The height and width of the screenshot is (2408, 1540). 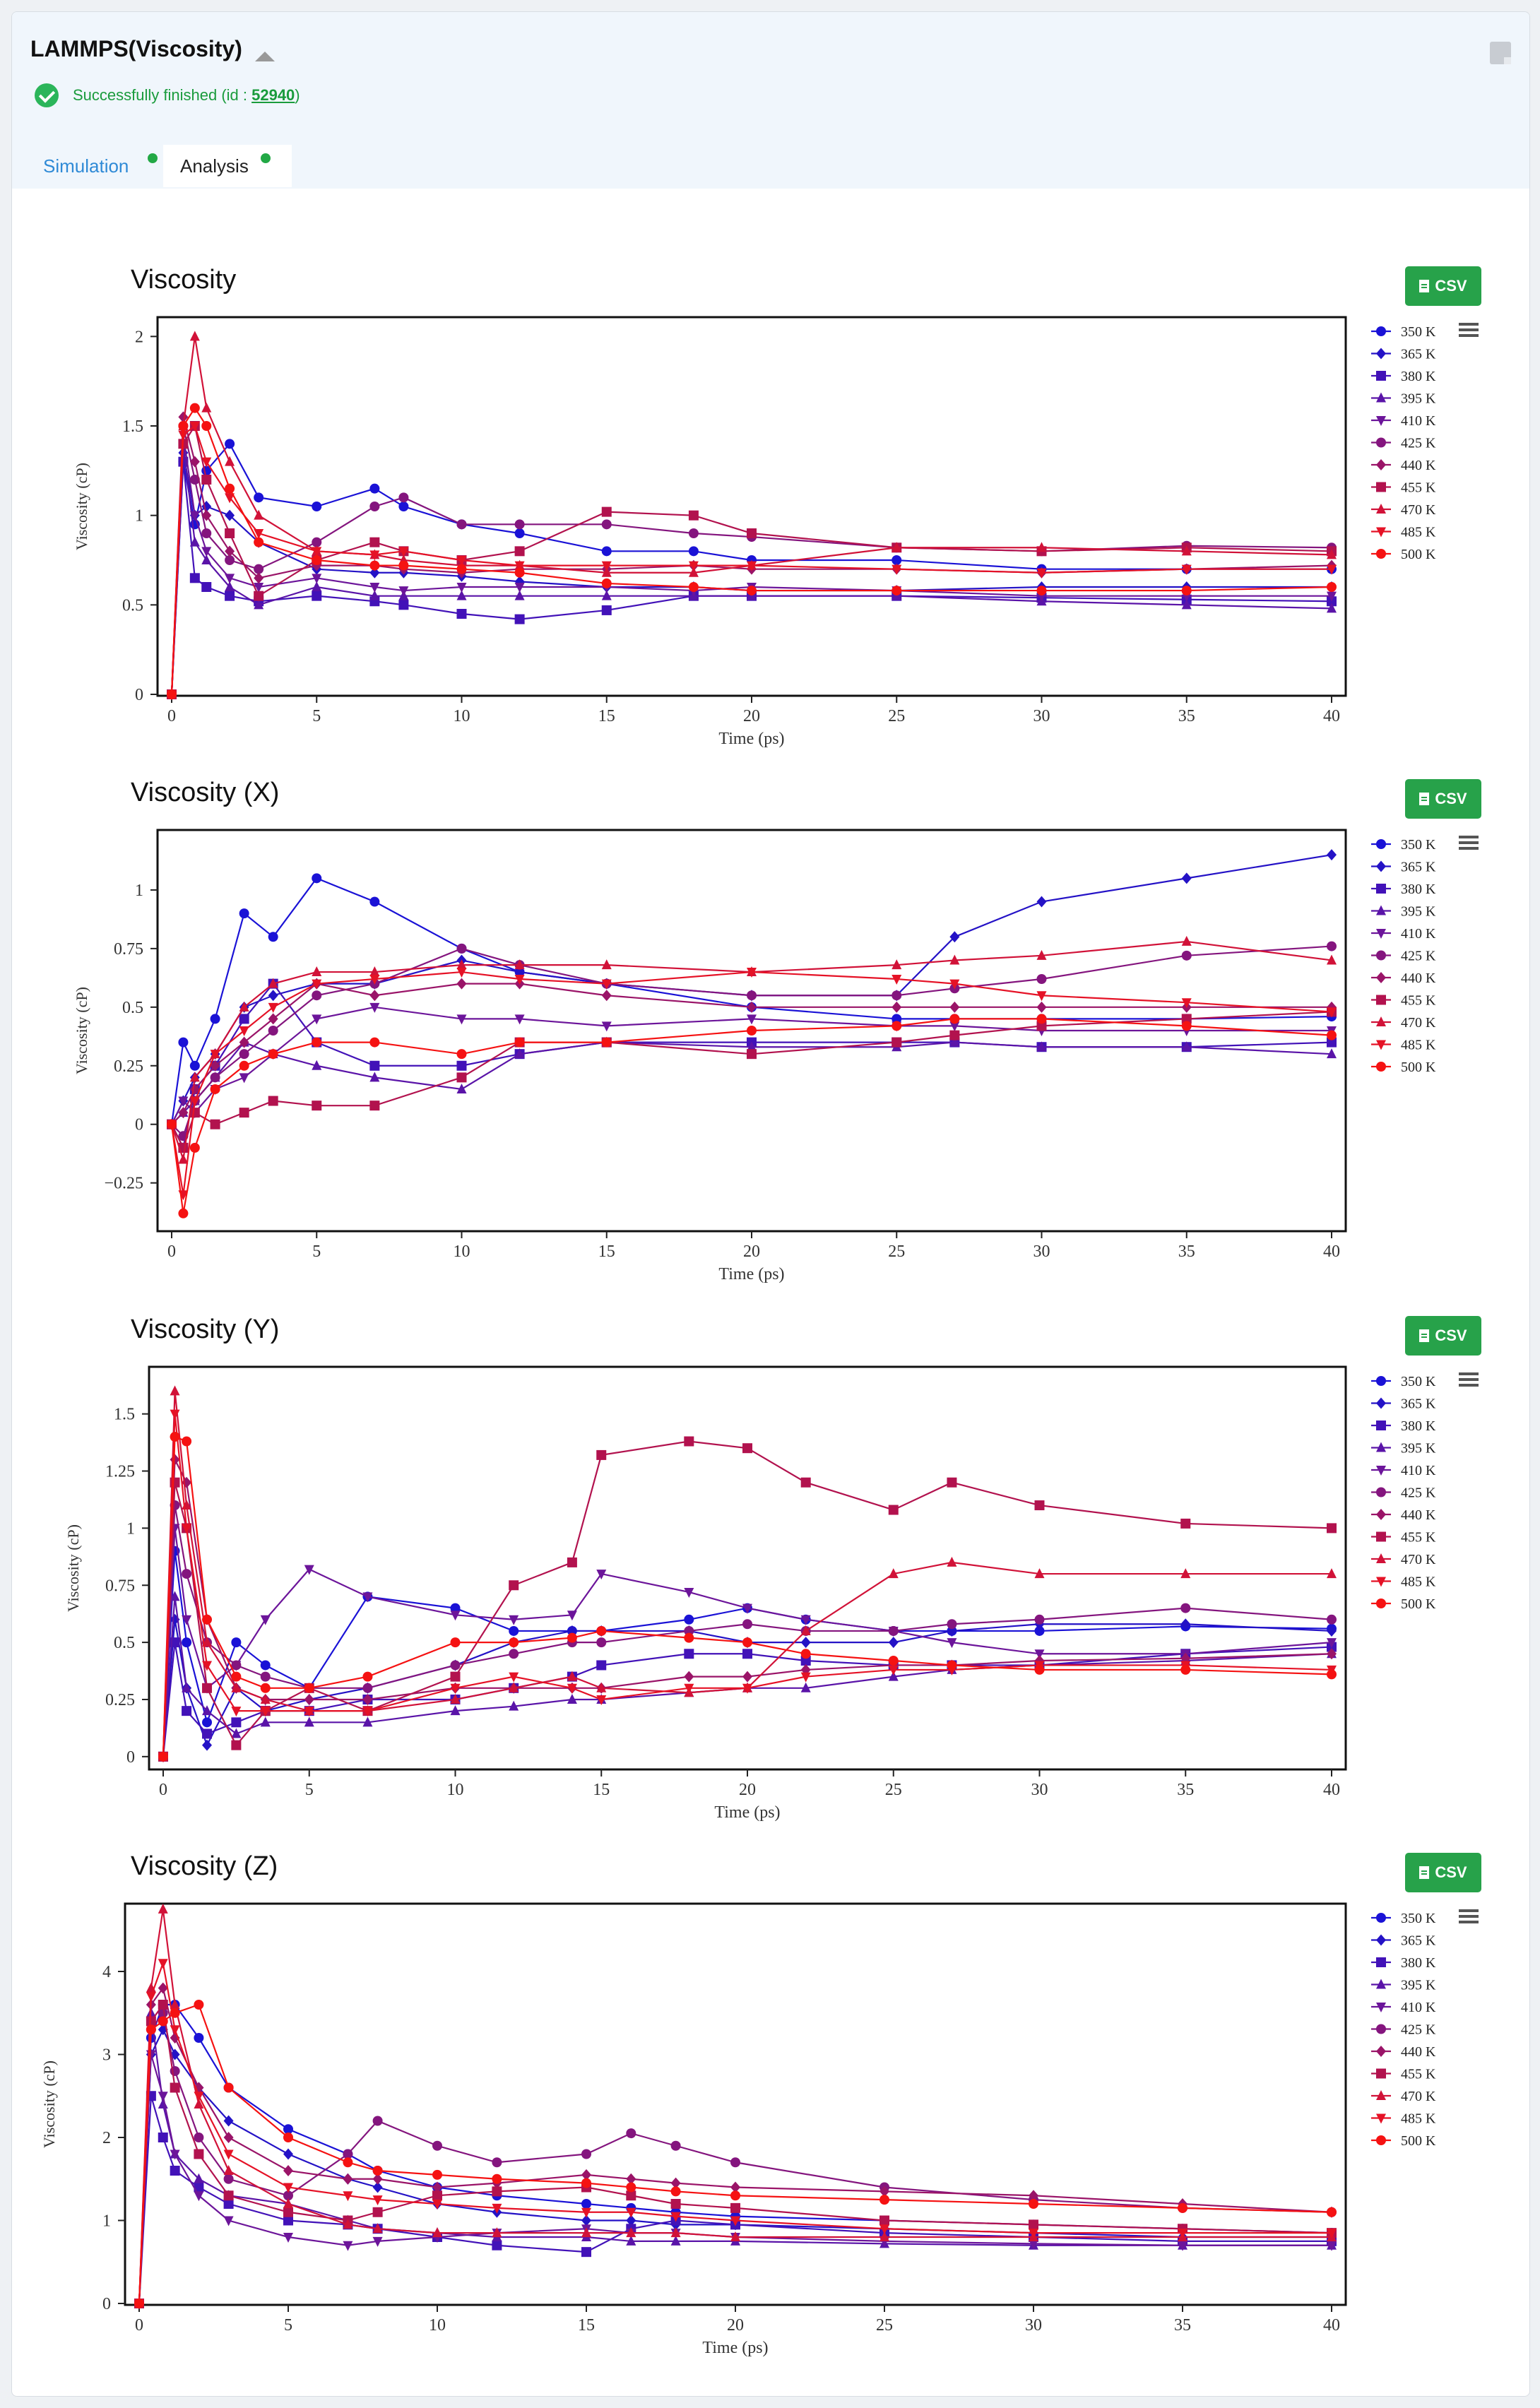 What do you see at coordinates (265, 57) in the screenshot?
I see `caret-up-icon` at bounding box center [265, 57].